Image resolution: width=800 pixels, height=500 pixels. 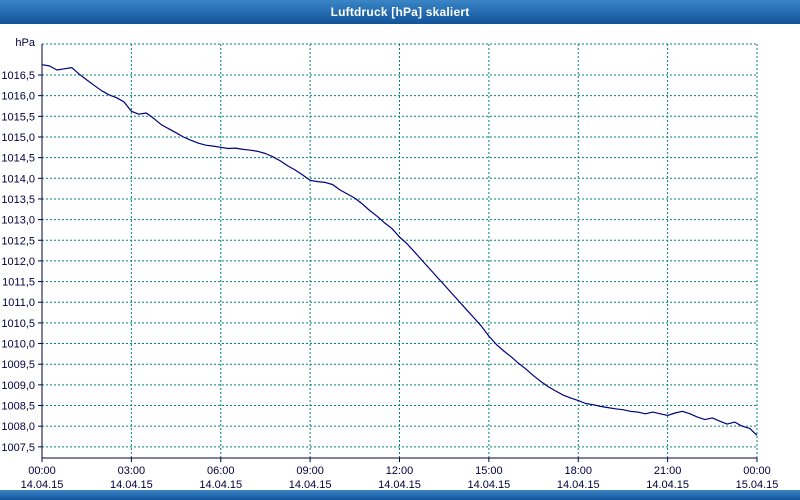 I want to click on x-tick-time: 03:00, so click(x=132, y=471).